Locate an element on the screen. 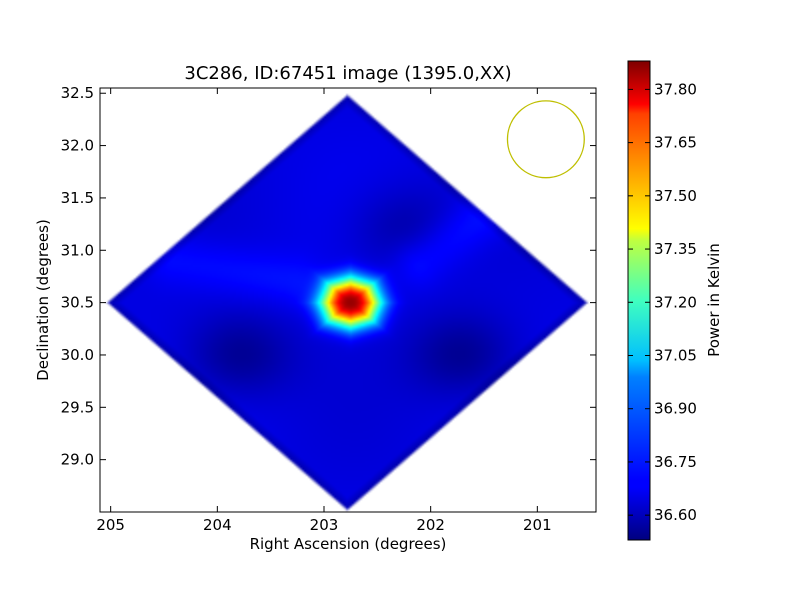  y-tick-label: 31.0 is located at coordinates (77, 250).